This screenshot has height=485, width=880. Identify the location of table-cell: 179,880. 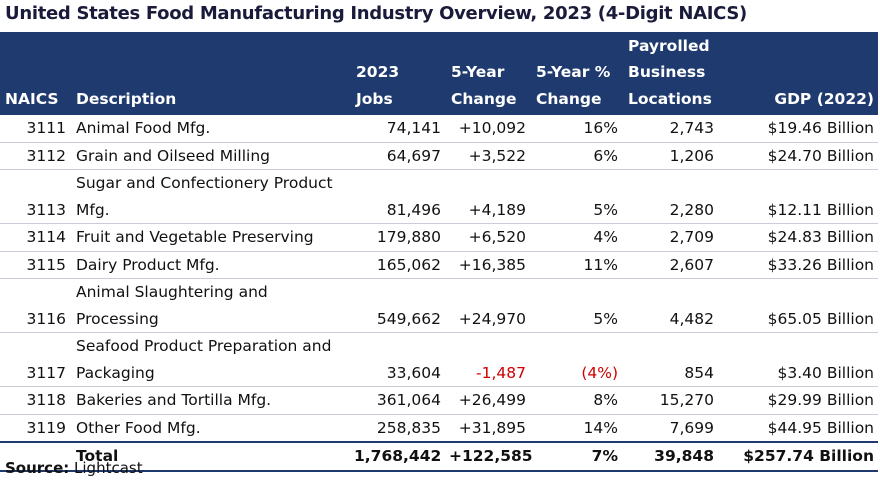
(397, 237).